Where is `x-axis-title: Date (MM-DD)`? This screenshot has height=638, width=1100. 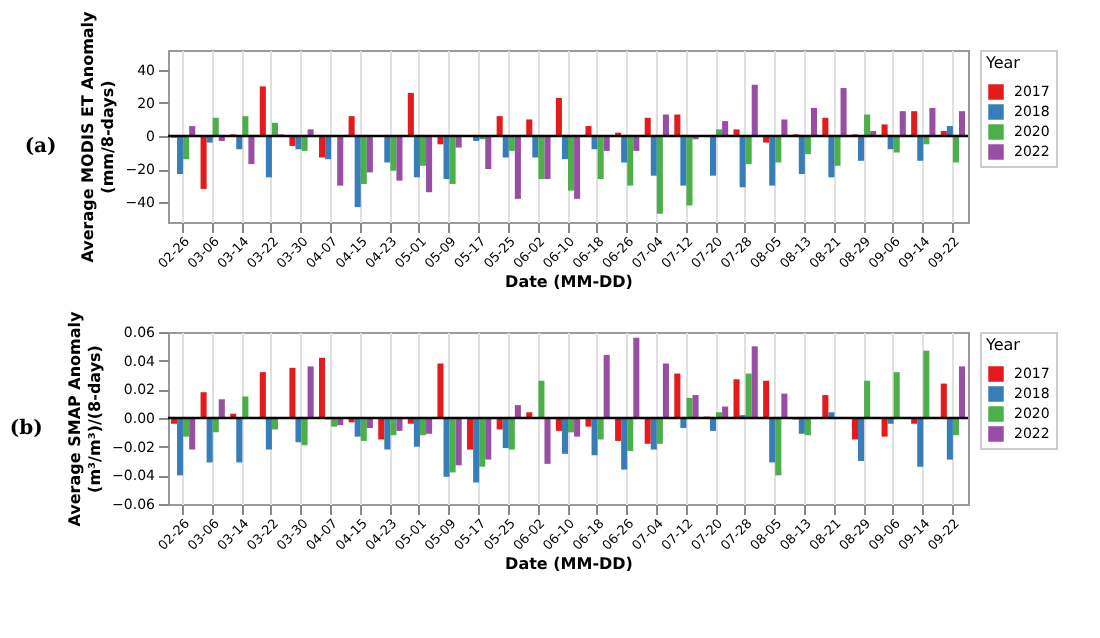 x-axis-title: Date (MM-DD) is located at coordinates (569, 281).